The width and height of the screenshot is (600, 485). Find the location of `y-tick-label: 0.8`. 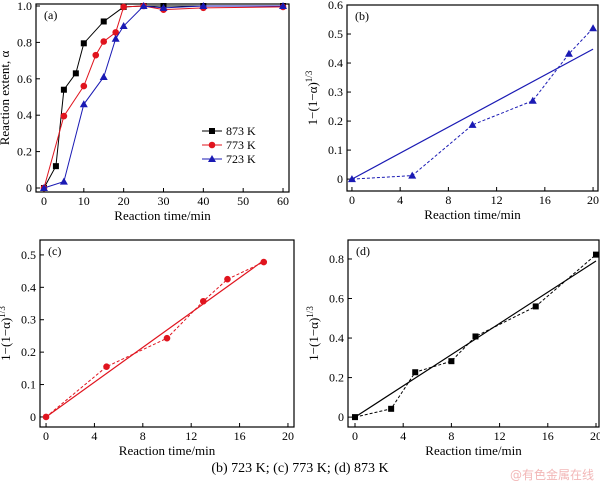

y-tick-label: 0.8 is located at coordinates (336, 259).